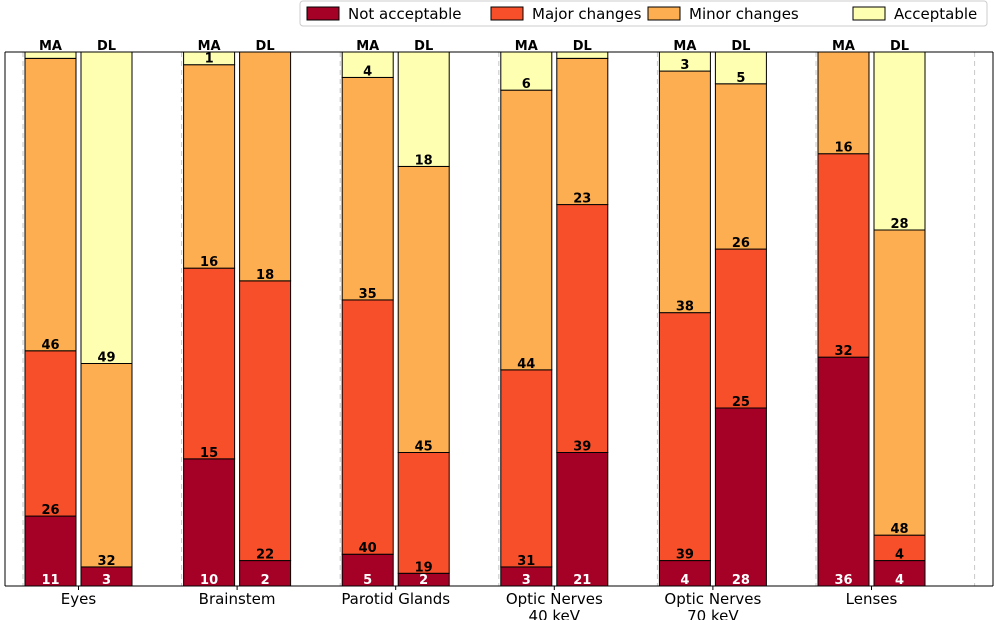 Image resolution: width=996 pixels, height=620 pixels. I want to click on bar-value-label: 11, so click(50, 580).